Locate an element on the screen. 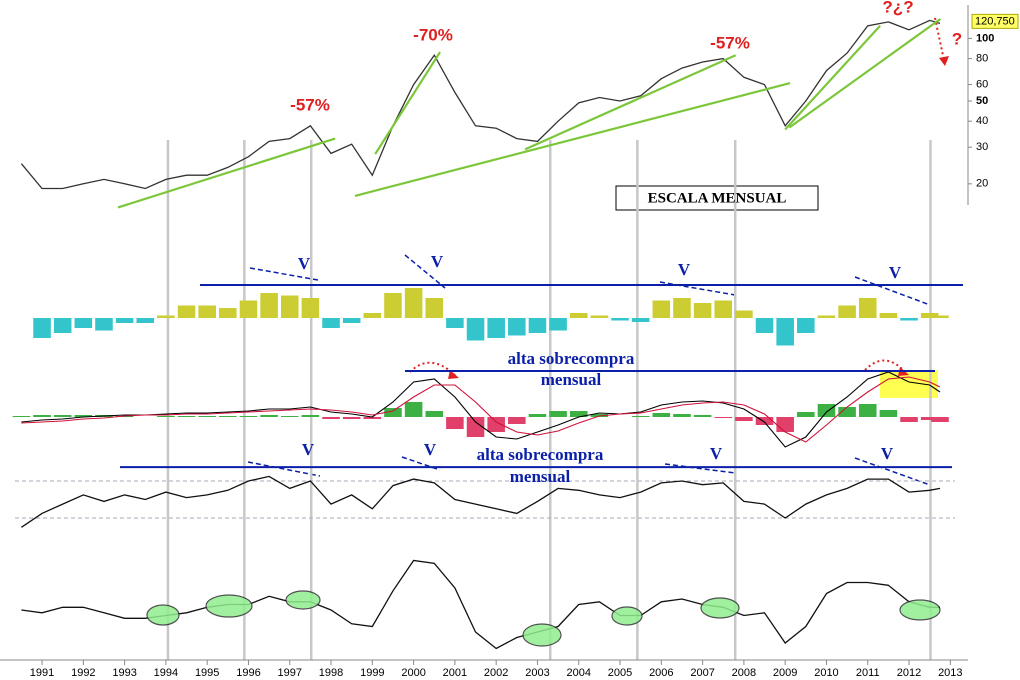 Image resolution: width=1020 pixels, height=680 pixels. x-tick-label: 1997 is located at coordinates (290, 673).